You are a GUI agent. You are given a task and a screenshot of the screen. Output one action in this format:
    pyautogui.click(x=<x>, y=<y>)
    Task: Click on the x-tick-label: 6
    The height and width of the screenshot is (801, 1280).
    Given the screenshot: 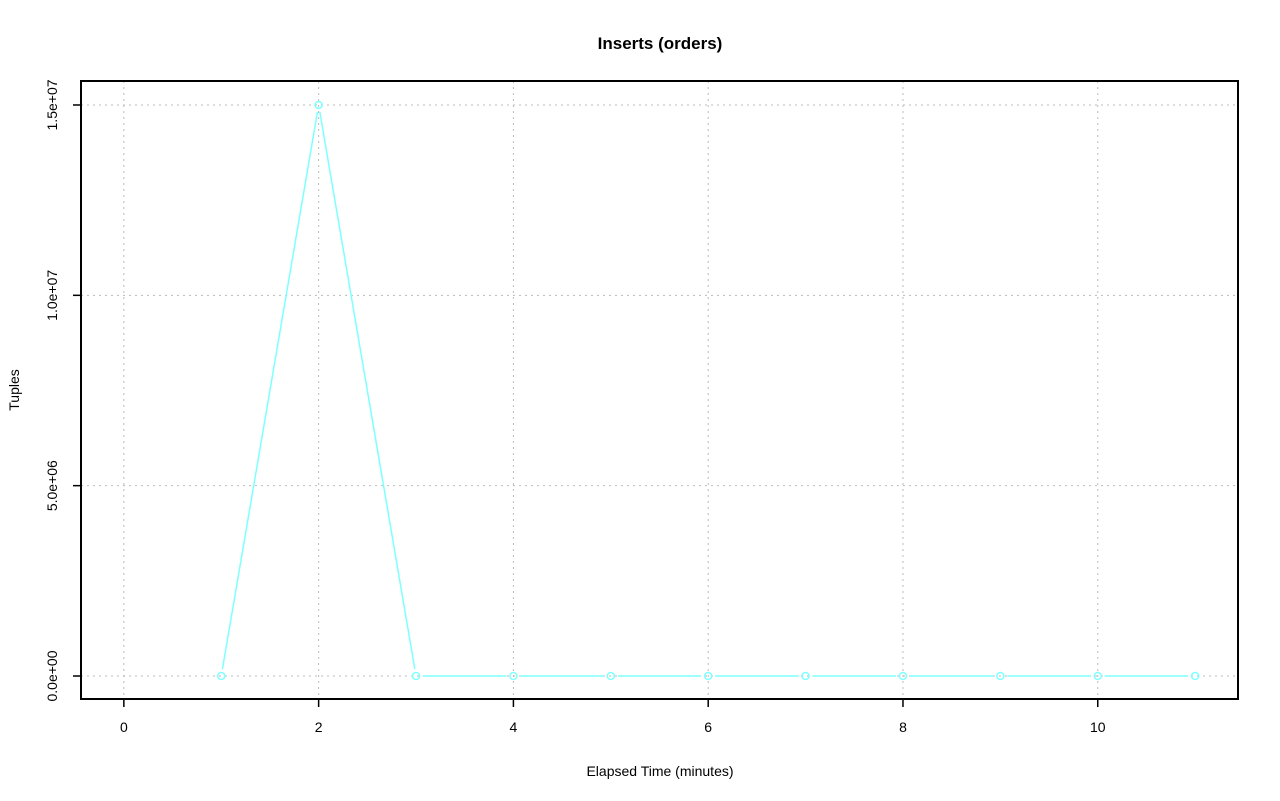 What is the action you would take?
    pyautogui.click(x=708, y=727)
    